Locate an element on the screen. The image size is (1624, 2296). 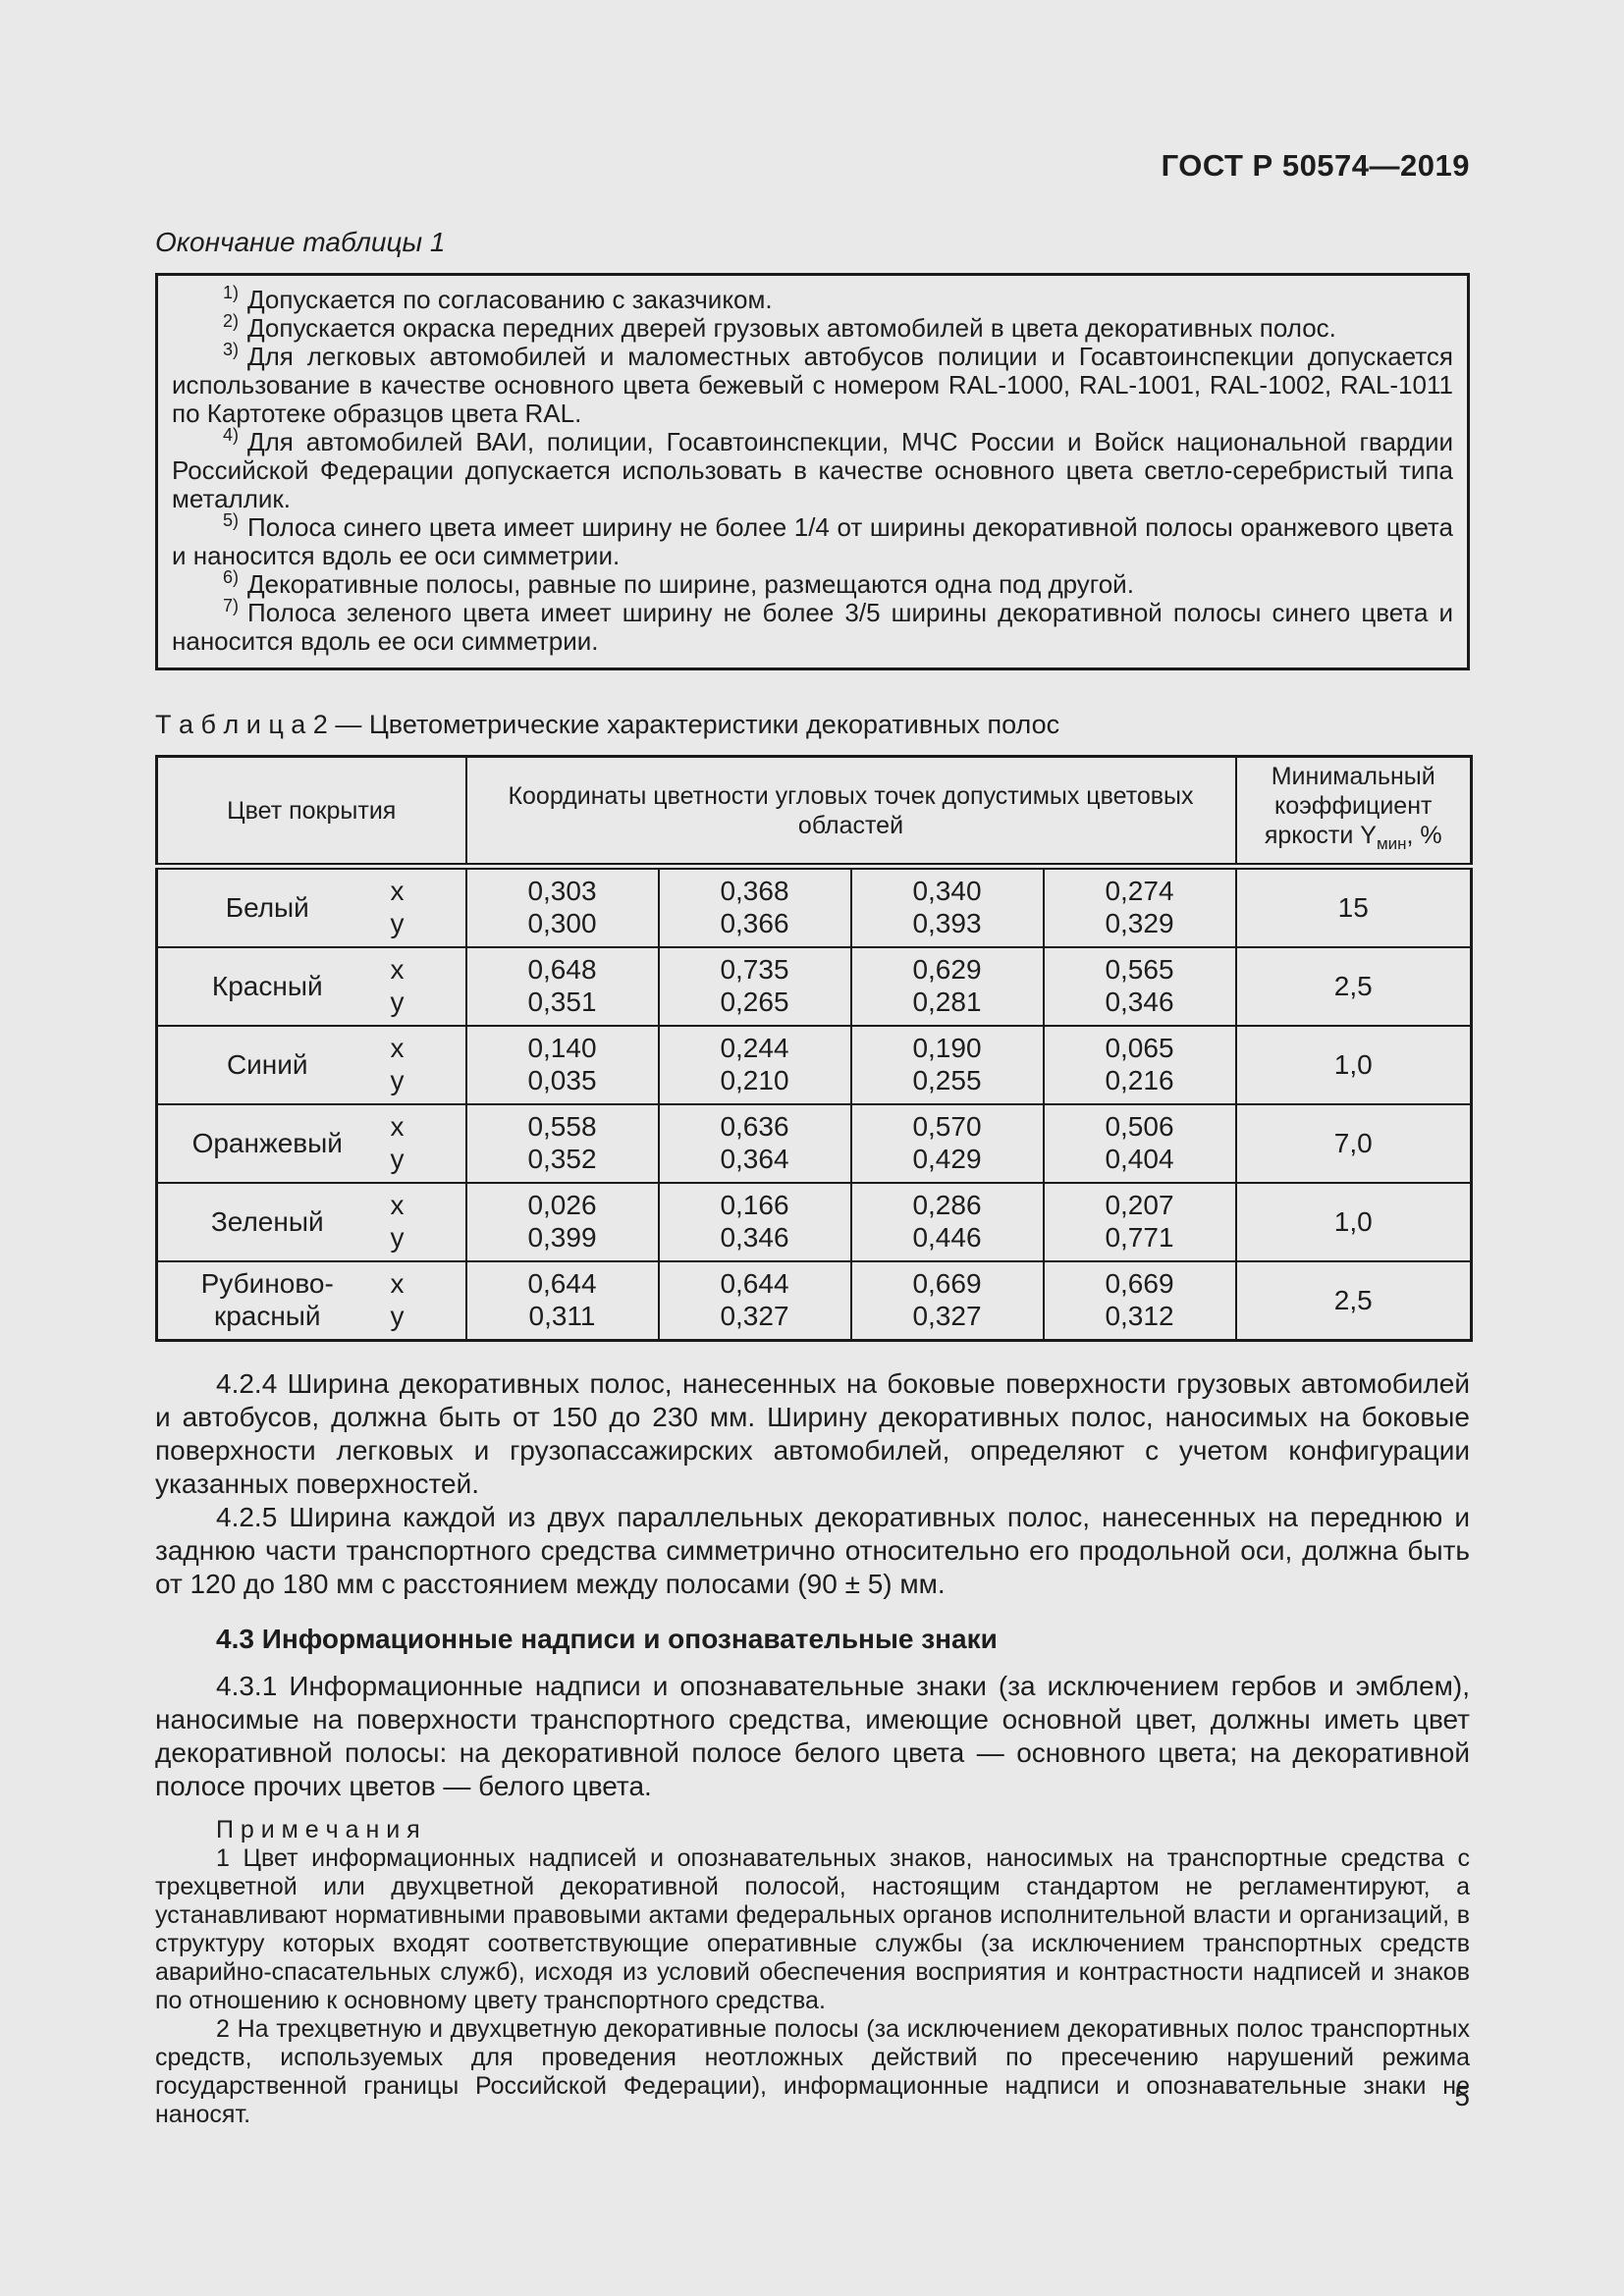
y-value: 0,352 is located at coordinates (562, 1159).